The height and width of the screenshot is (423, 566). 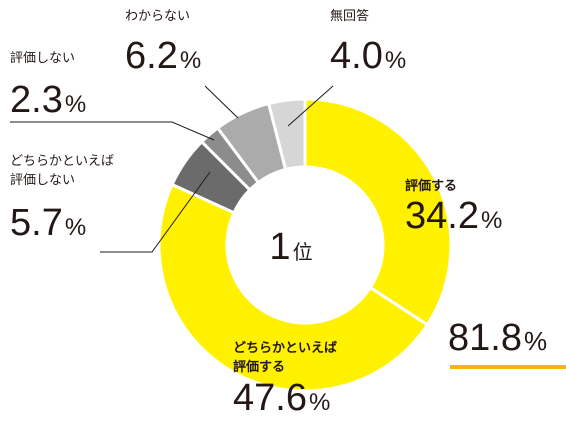 What do you see at coordinates (453, 216) in the screenshot?
I see `value-label: 34.2%` at bounding box center [453, 216].